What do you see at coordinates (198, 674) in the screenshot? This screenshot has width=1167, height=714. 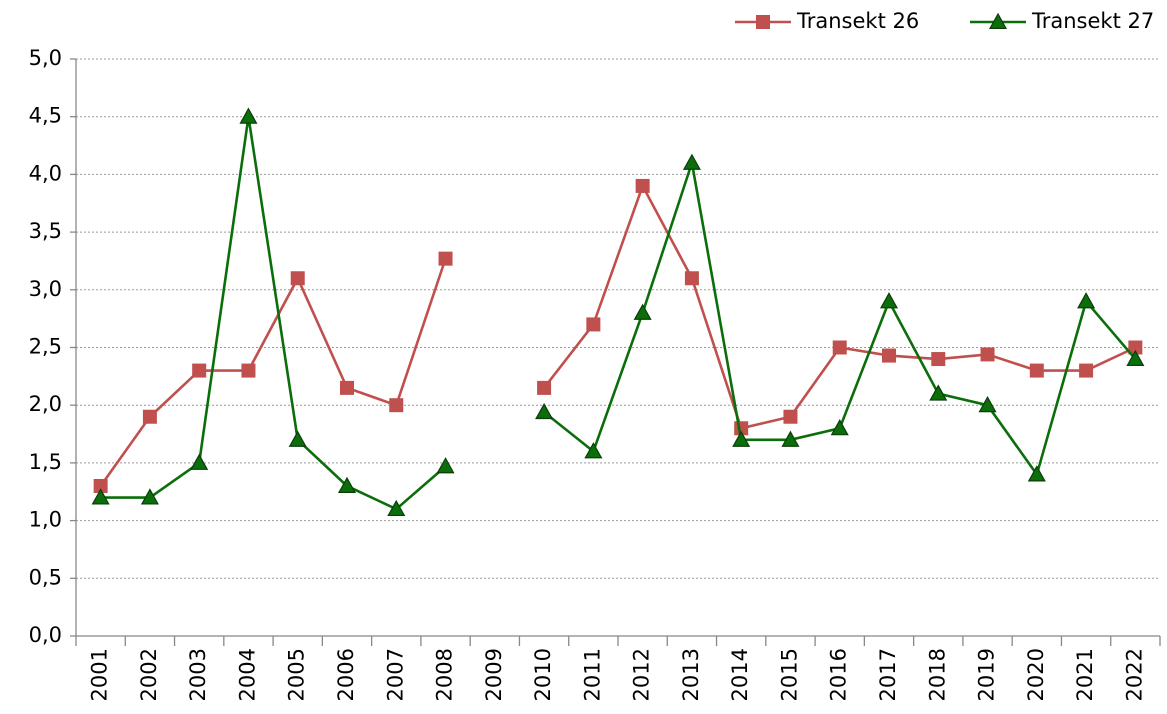 I see `x-tick-label: 2003` at bounding box center [198, 674].